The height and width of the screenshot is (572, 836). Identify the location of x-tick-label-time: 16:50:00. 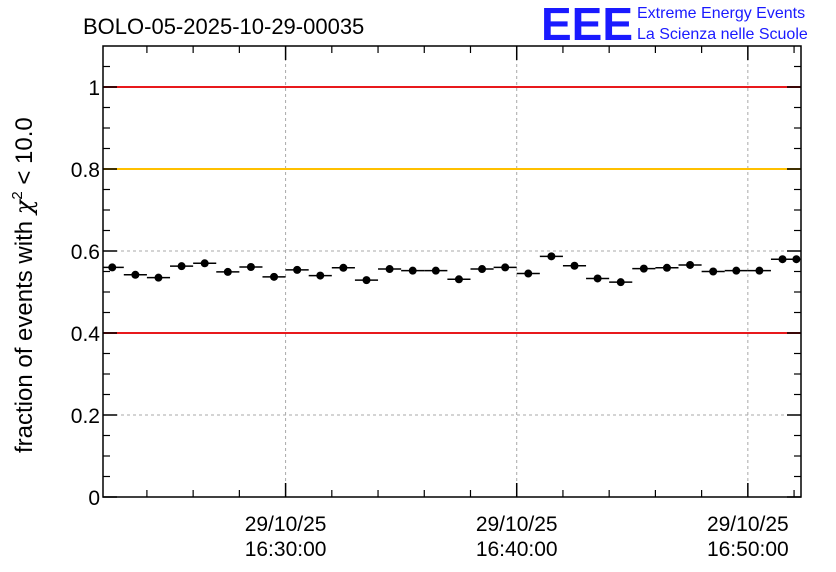
(748, 549).